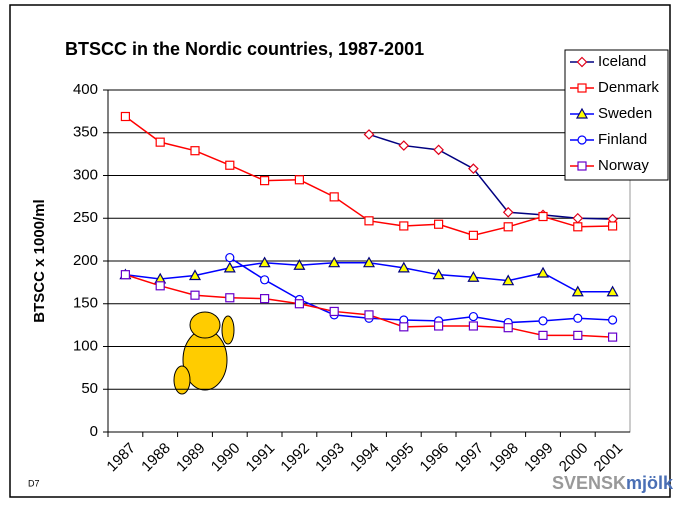 This screenshot has width=680, height=519. I want to click on legend-label: Iceland, so click(622, 61).